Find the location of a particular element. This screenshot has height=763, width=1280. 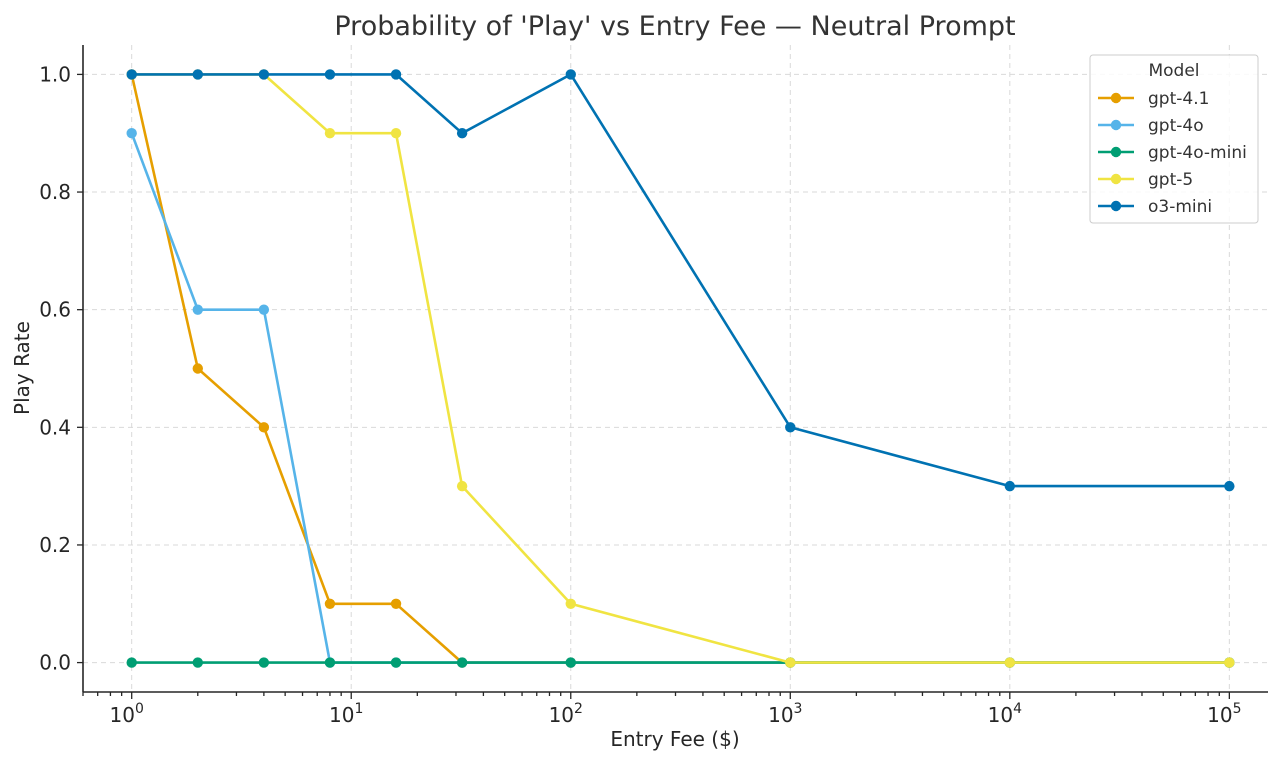

legend-label: gpt-4.1 is located at coordinates (1178, 99).